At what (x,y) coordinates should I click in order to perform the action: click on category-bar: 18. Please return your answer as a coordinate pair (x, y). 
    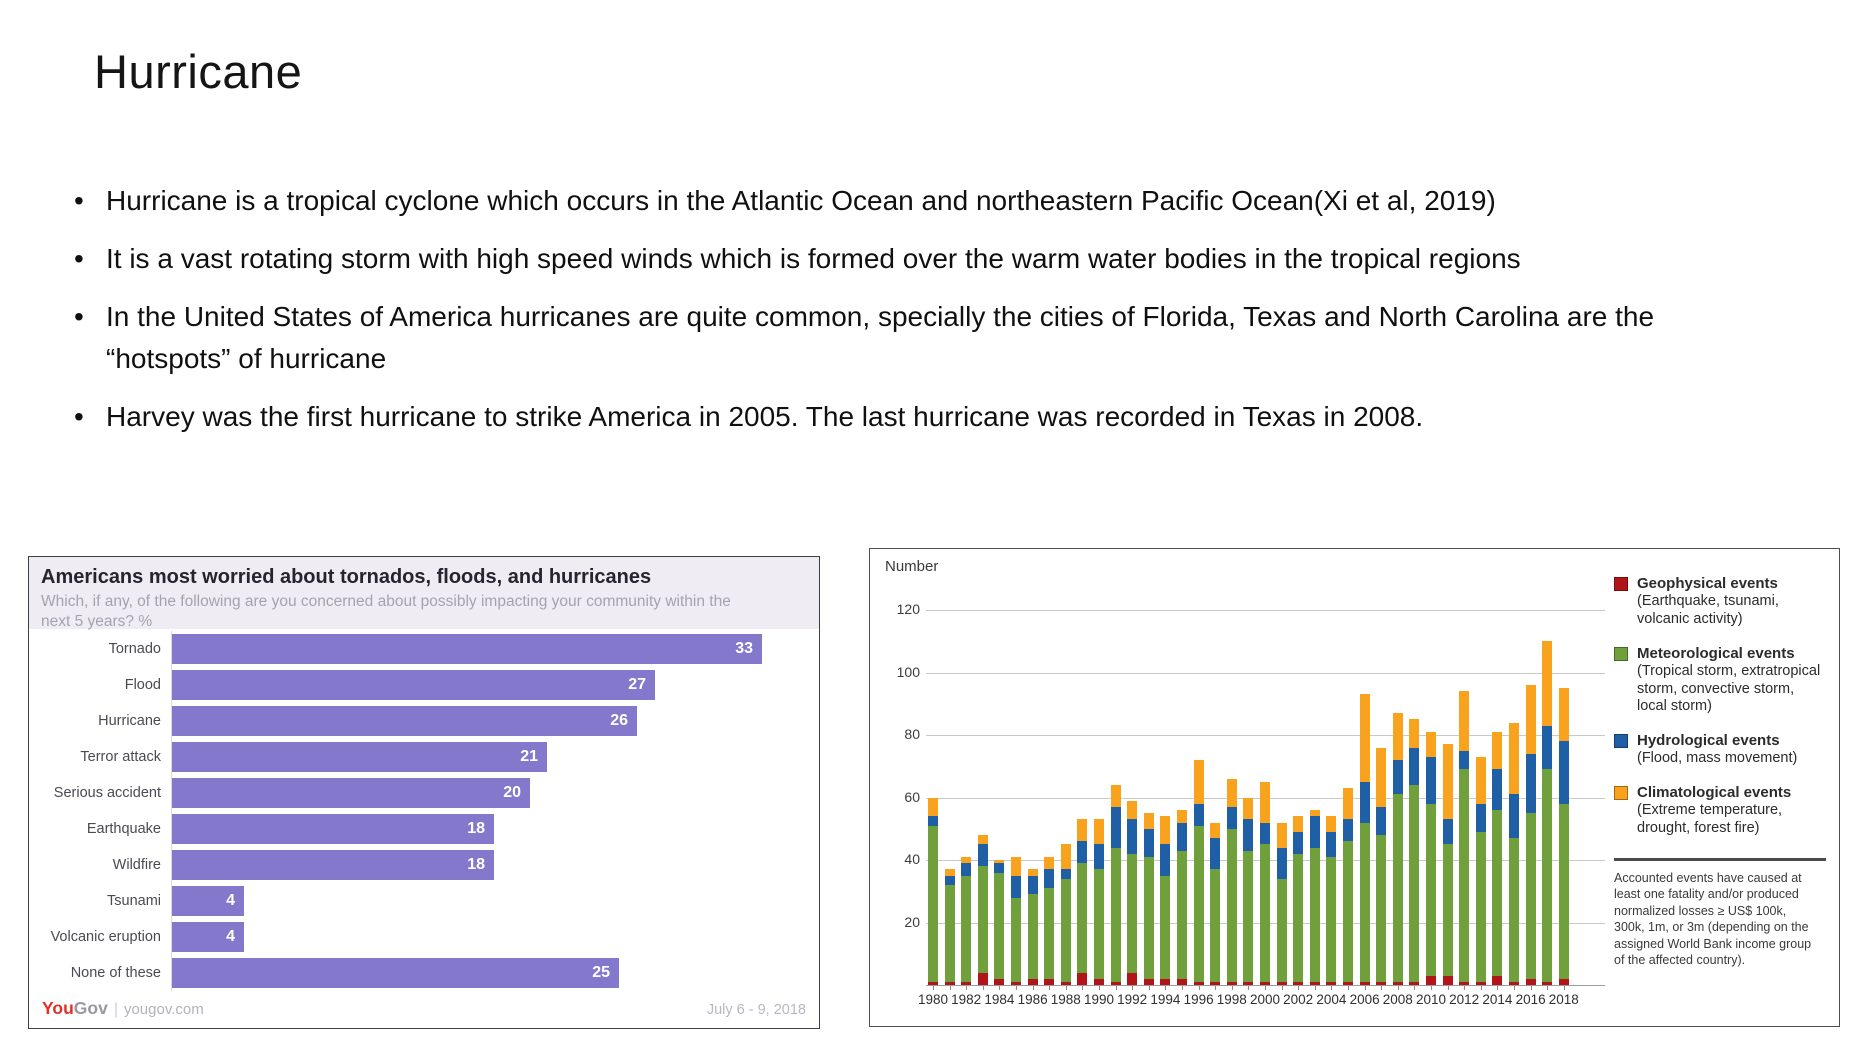
    Looking at the image, I should click on (333, 865).